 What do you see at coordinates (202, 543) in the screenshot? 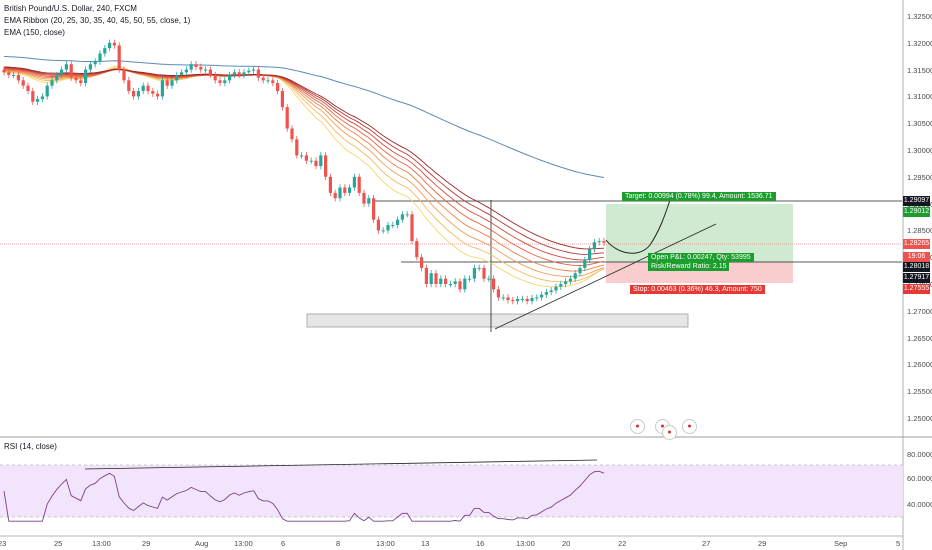
I see `time-axis-label: Aug` at bounding box center [202, 543].